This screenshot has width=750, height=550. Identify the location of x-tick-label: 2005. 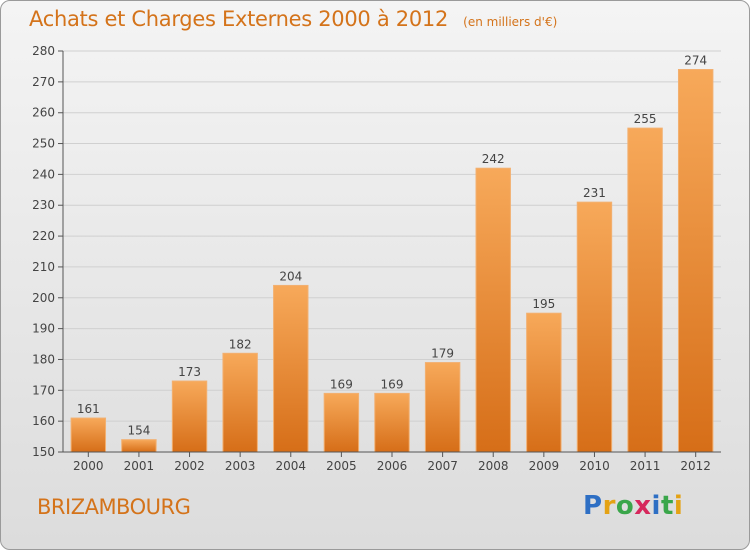
(341, 466).